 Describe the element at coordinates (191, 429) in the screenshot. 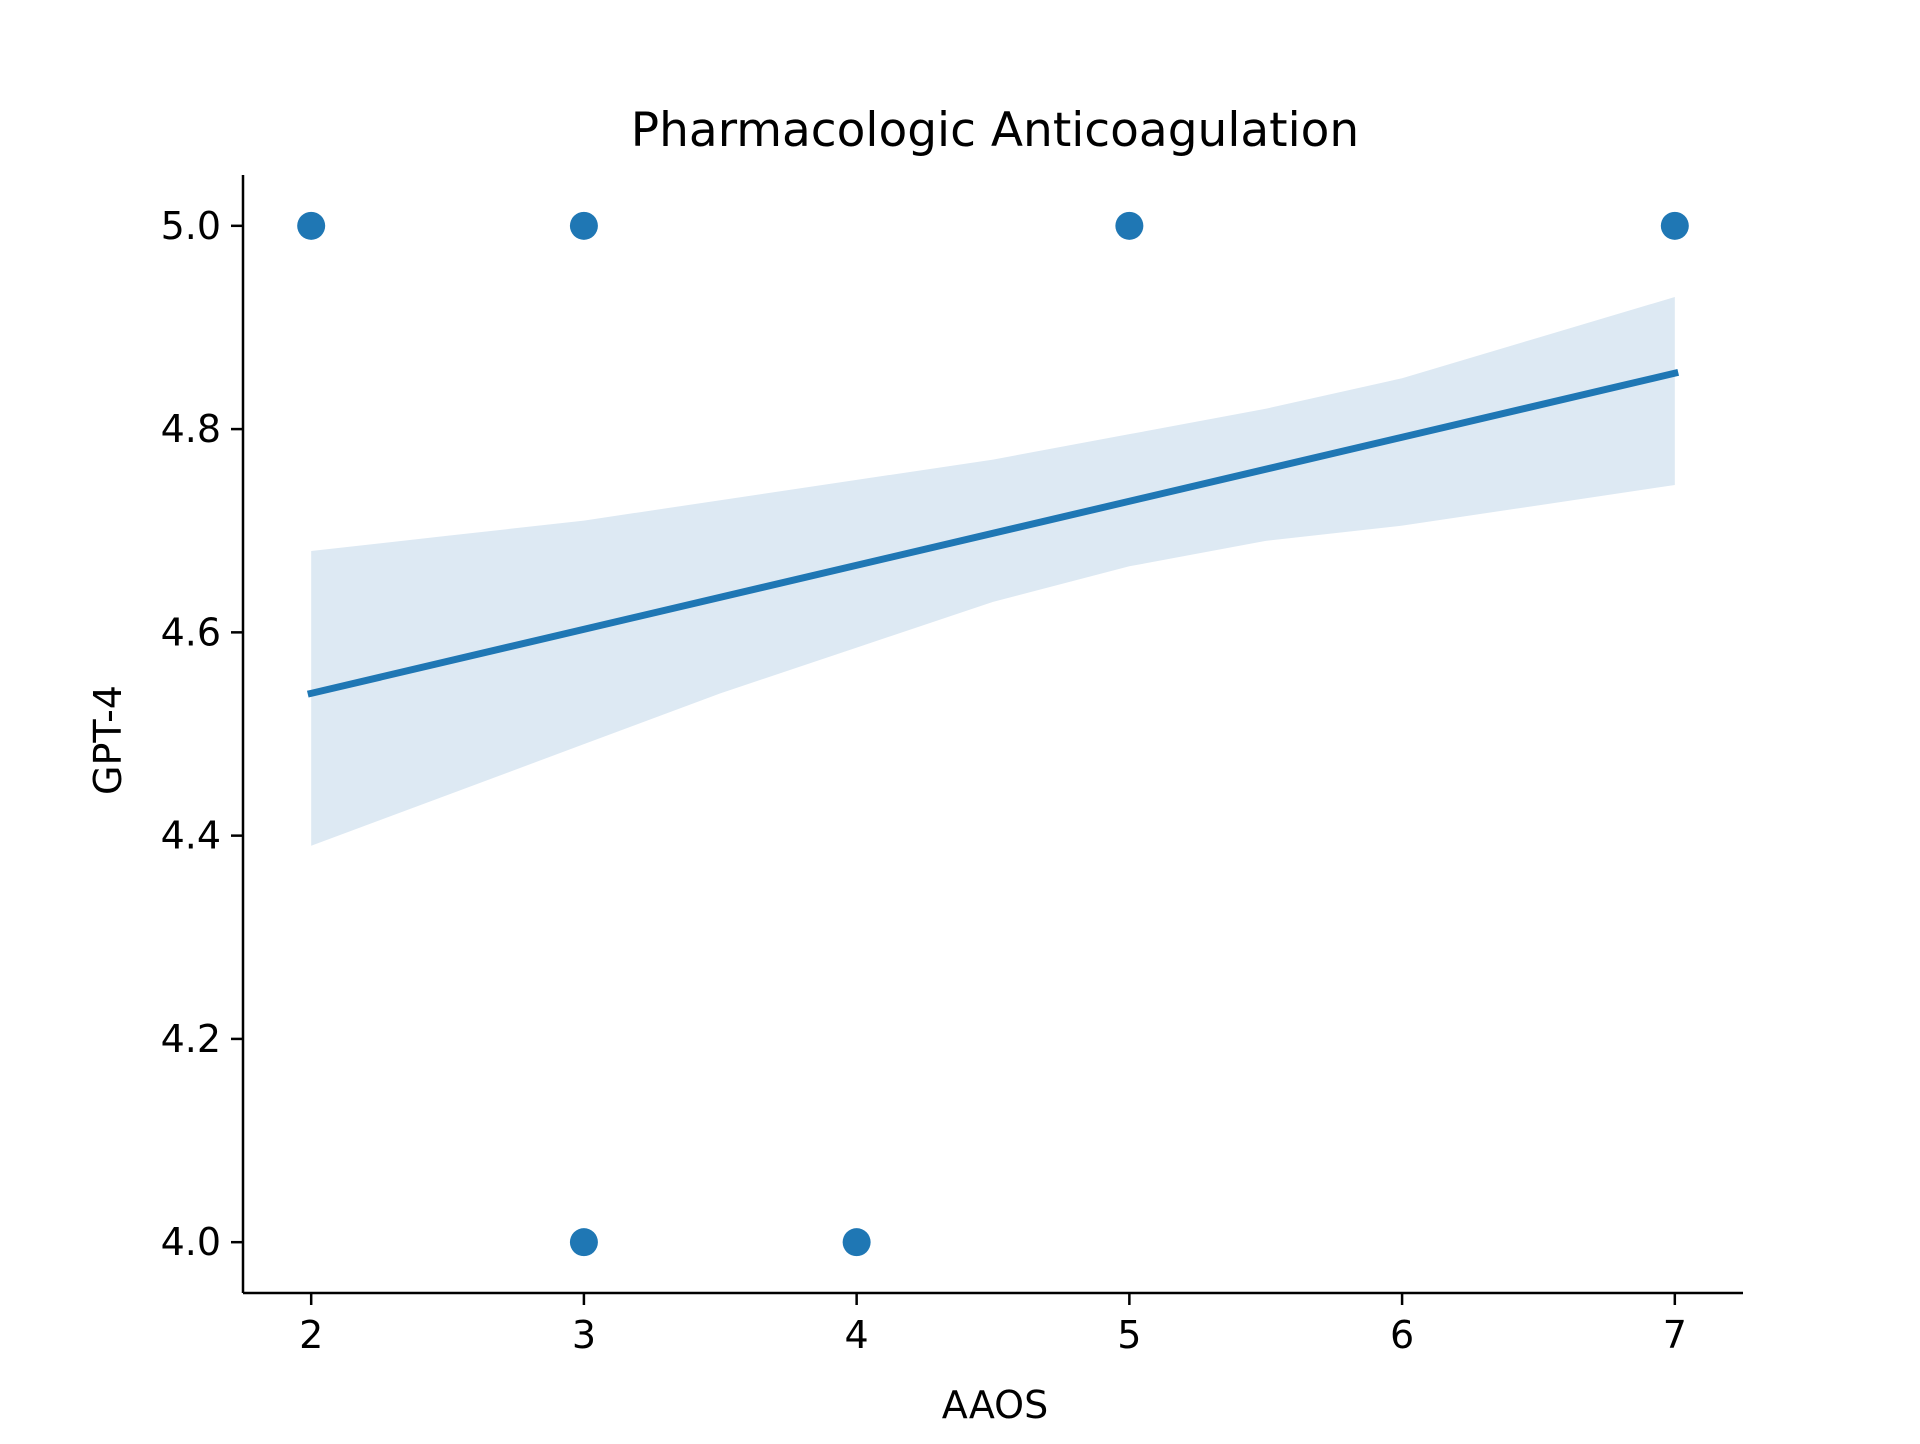

I see `y-tick-label: 4.8` at that location.